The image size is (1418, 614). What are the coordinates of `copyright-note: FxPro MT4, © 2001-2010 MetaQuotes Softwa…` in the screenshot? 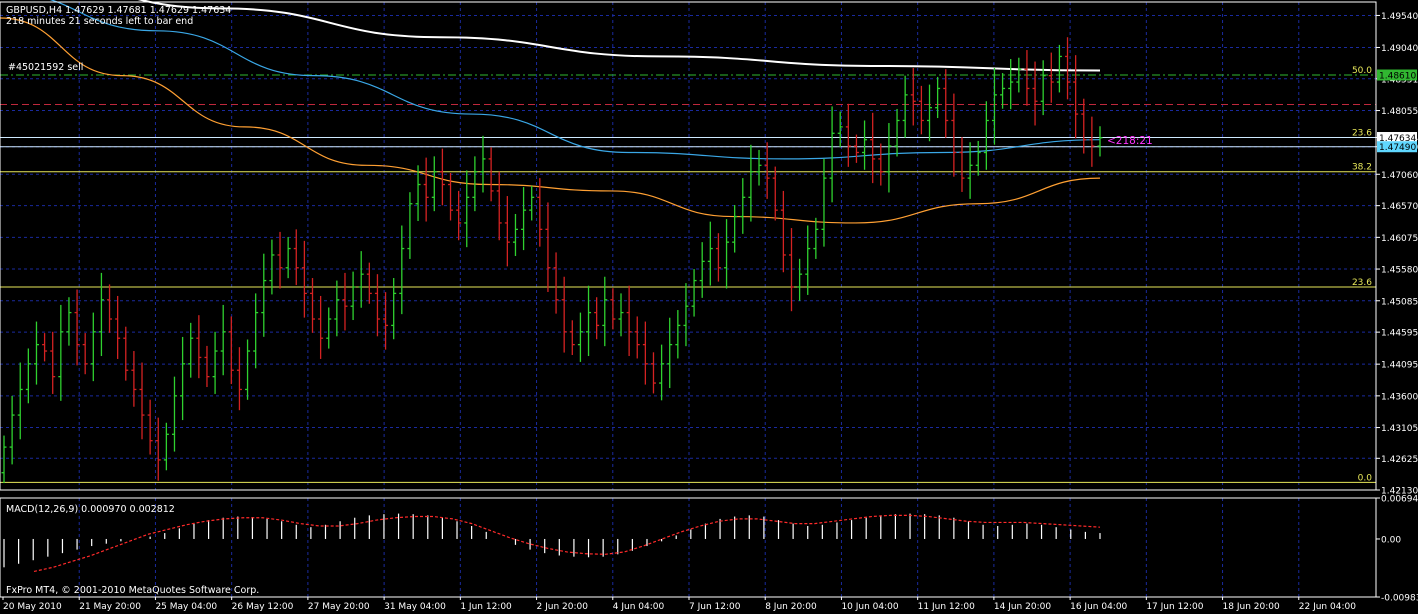 It's located at (132, 590).